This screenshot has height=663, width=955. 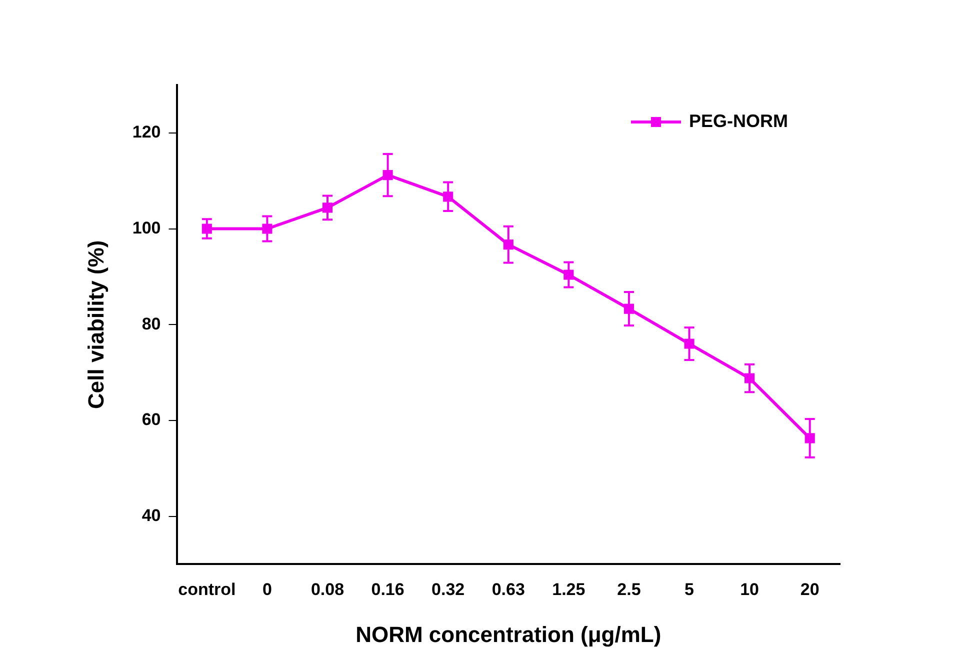 I want to click on x-tick-label: 0, so click(x=267, y=590).